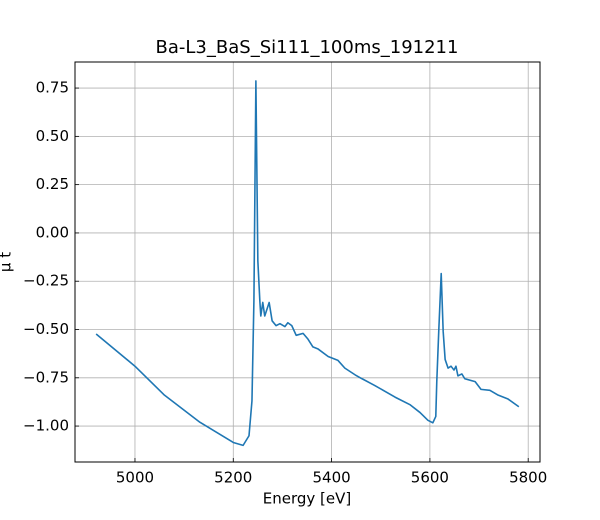 The width and height of the screenshot is (600, 520). What do you see at coordinates (331, 478) in the screenshot?
I see `x-tick-label: 5400` at bounding box center [331, 478].